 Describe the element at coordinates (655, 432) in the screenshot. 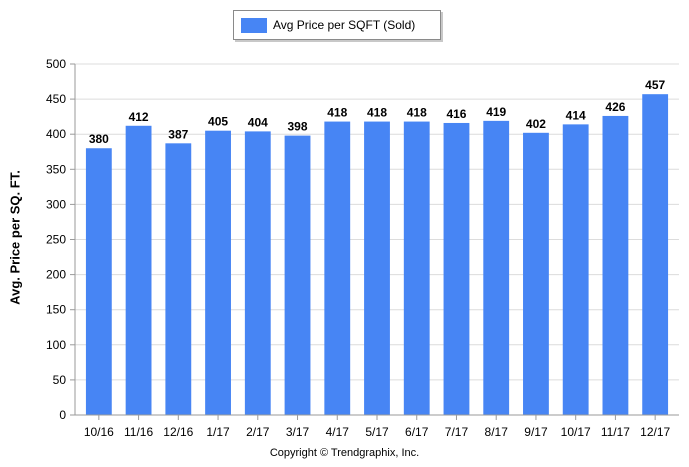

I see `x-tick-label: 12/17` at that location.